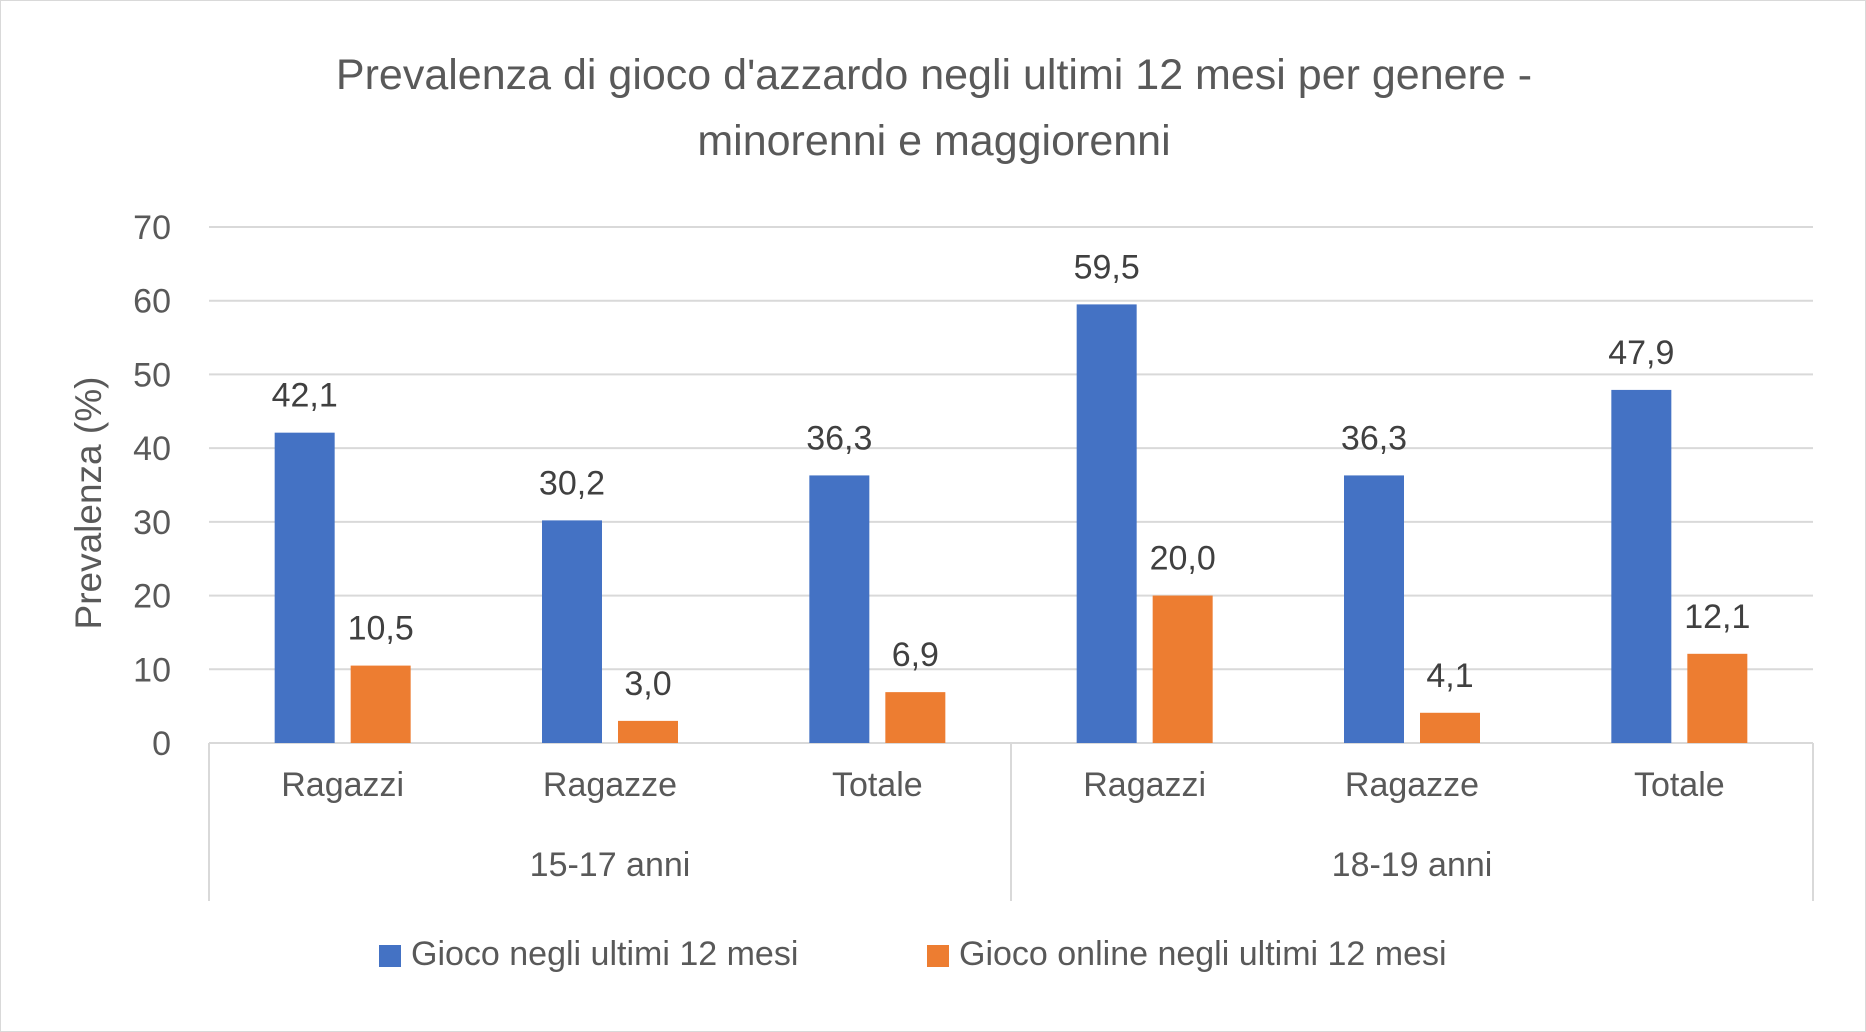  Describe the element at coordinates (1183, 559) in the screenshot. I see `data-label: 20,0` at that location.